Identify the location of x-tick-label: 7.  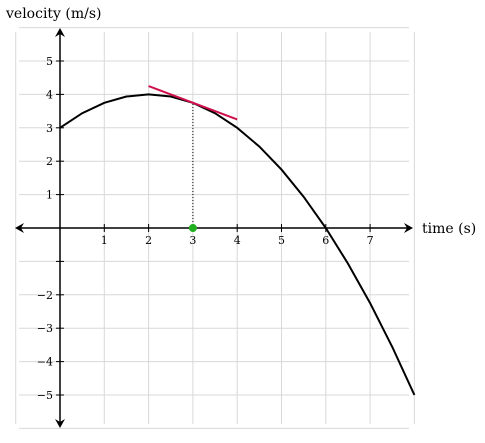
(370, 240).